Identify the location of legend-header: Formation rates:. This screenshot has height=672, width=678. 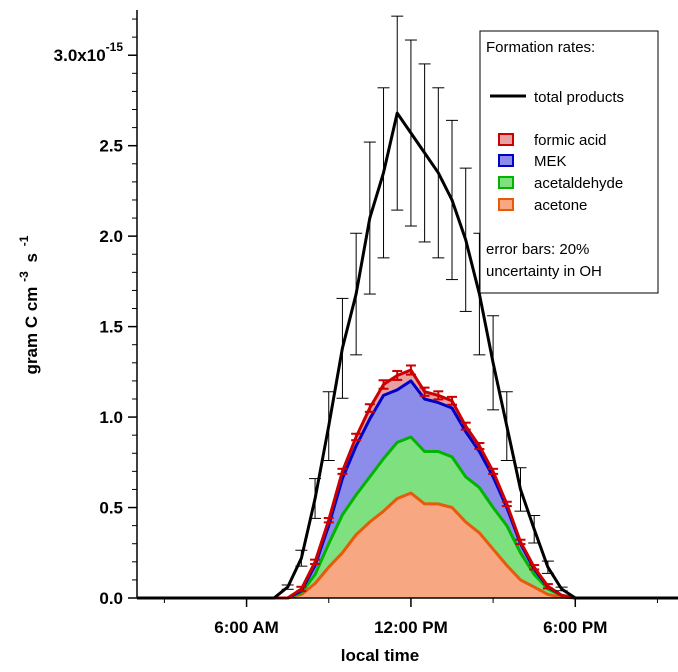
(540, 47).